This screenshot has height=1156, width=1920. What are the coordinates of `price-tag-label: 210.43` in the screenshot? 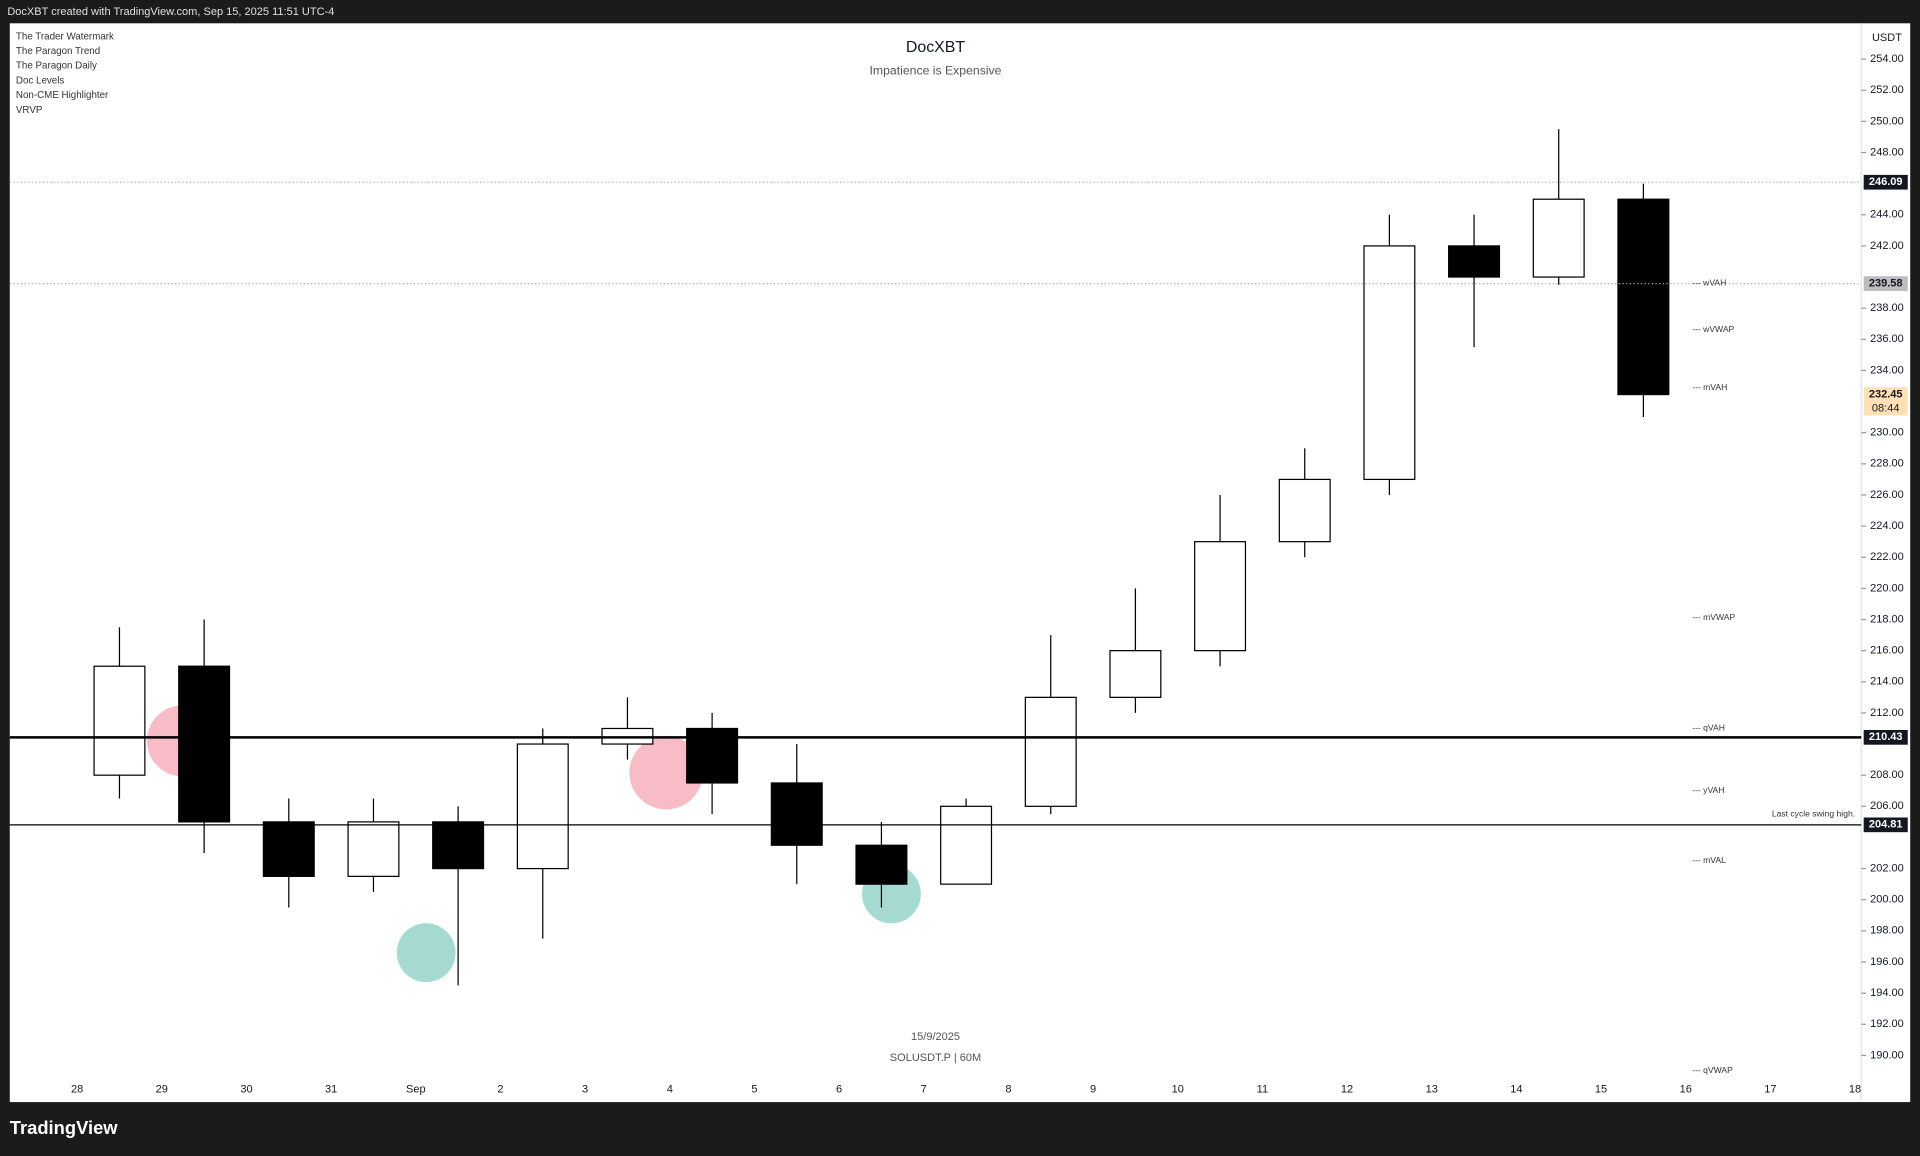 It's located at (1886, 737).